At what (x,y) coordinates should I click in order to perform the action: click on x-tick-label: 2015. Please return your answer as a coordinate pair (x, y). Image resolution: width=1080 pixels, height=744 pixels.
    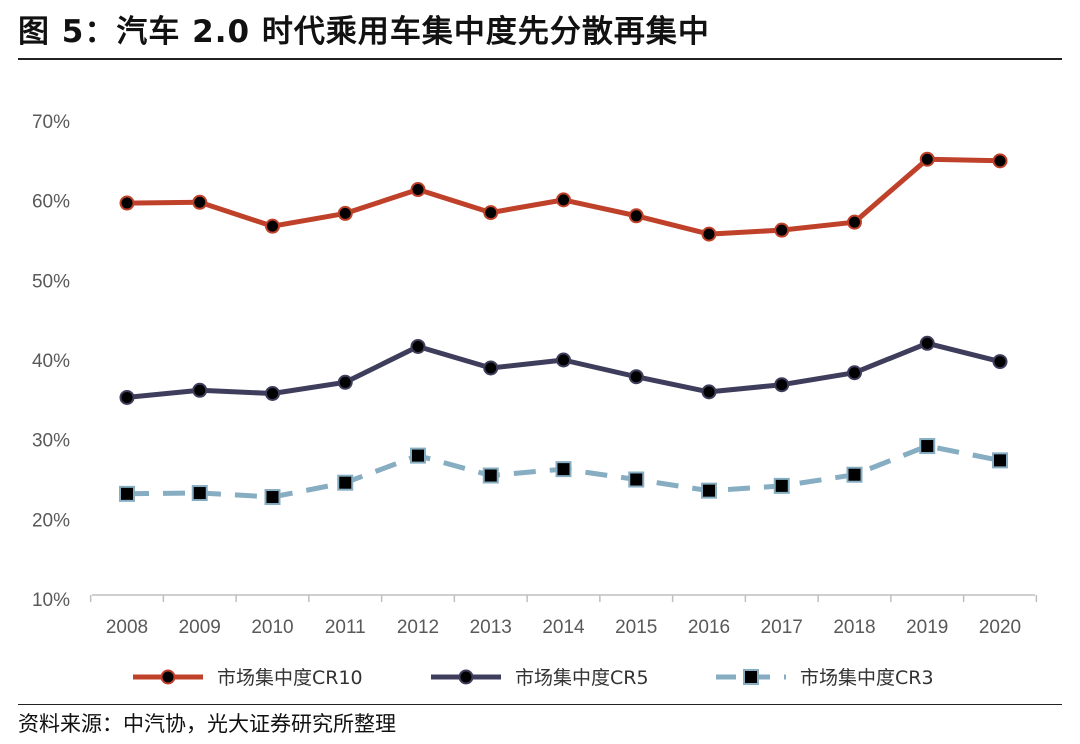
    Looking at the image, I should click on (636, 627).